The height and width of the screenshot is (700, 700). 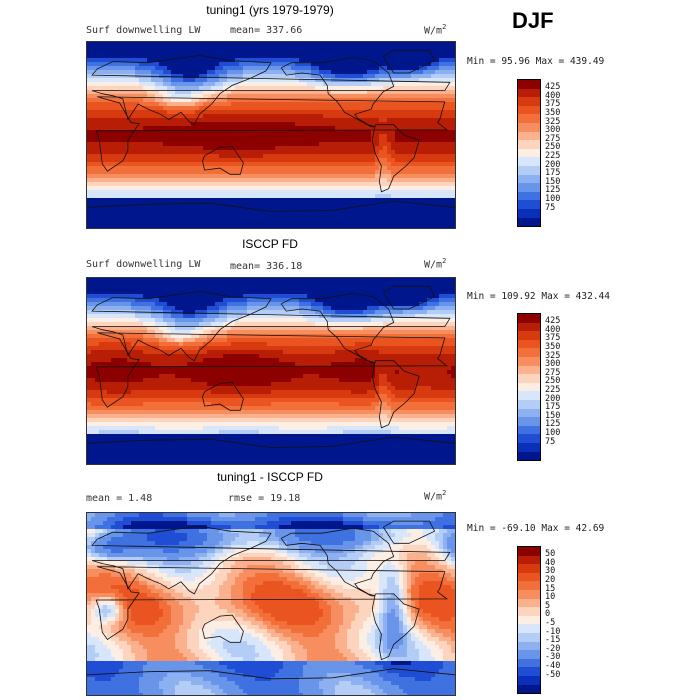 I want to click on colorbar-tick-label: -5, so click(x=550, y=622).